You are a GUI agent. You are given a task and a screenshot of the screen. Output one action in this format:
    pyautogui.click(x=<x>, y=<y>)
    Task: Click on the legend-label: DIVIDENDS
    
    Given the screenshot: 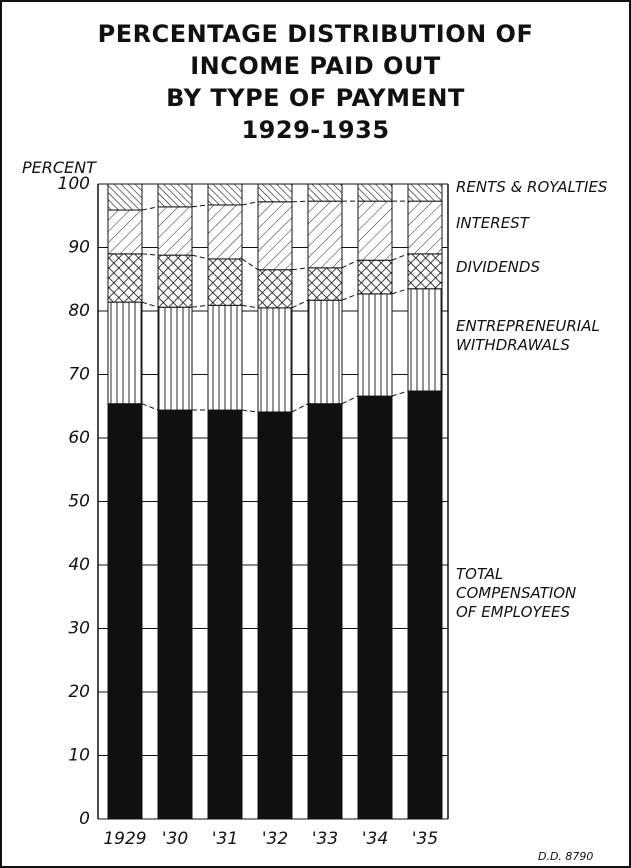 What is the action you would take?
    pyautogui.click(x=498, y=267)
    